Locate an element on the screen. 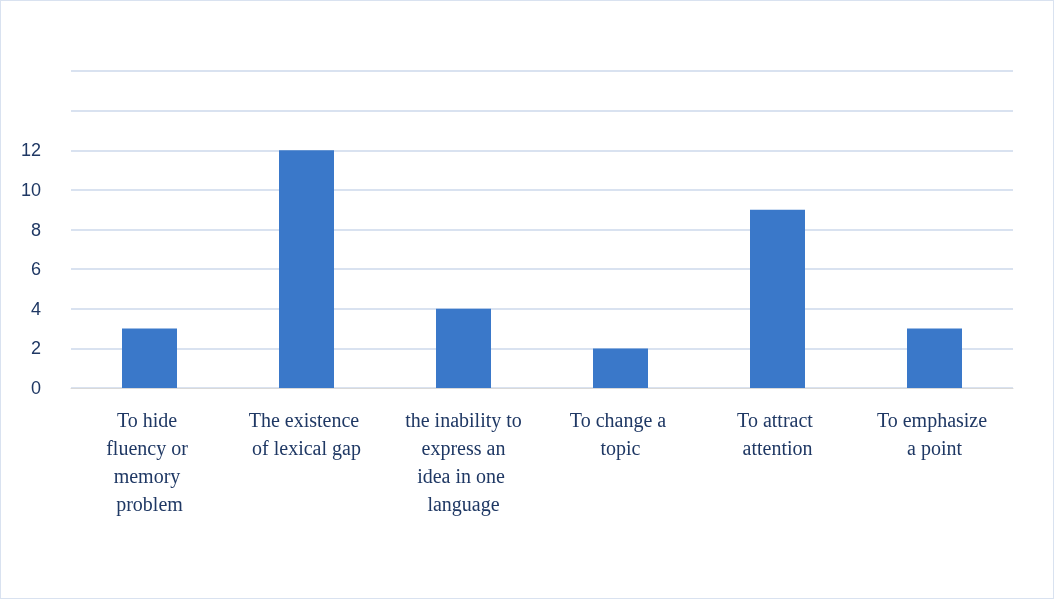 This screenshot has width=1054, height=599. y-tick-label: 8 is located at coordinates (35, 229).